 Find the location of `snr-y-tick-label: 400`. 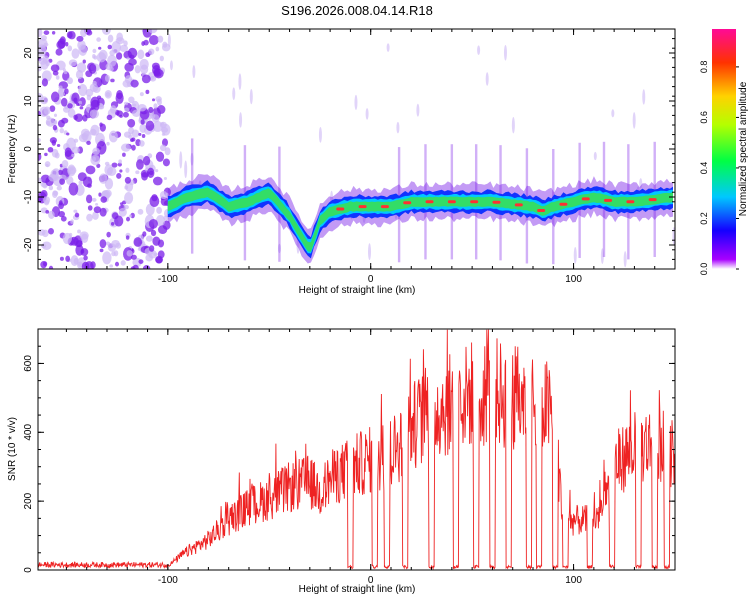

snr-y-tick-label: 400 is located at coordinates (28, 432).